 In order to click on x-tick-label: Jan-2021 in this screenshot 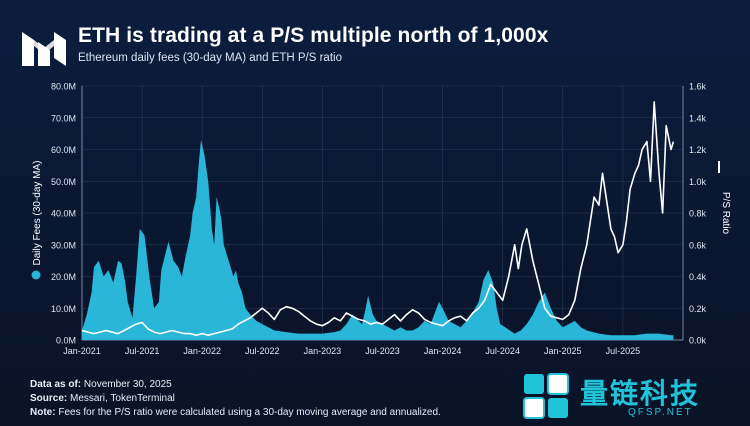, I will do `click(82, 351)`.